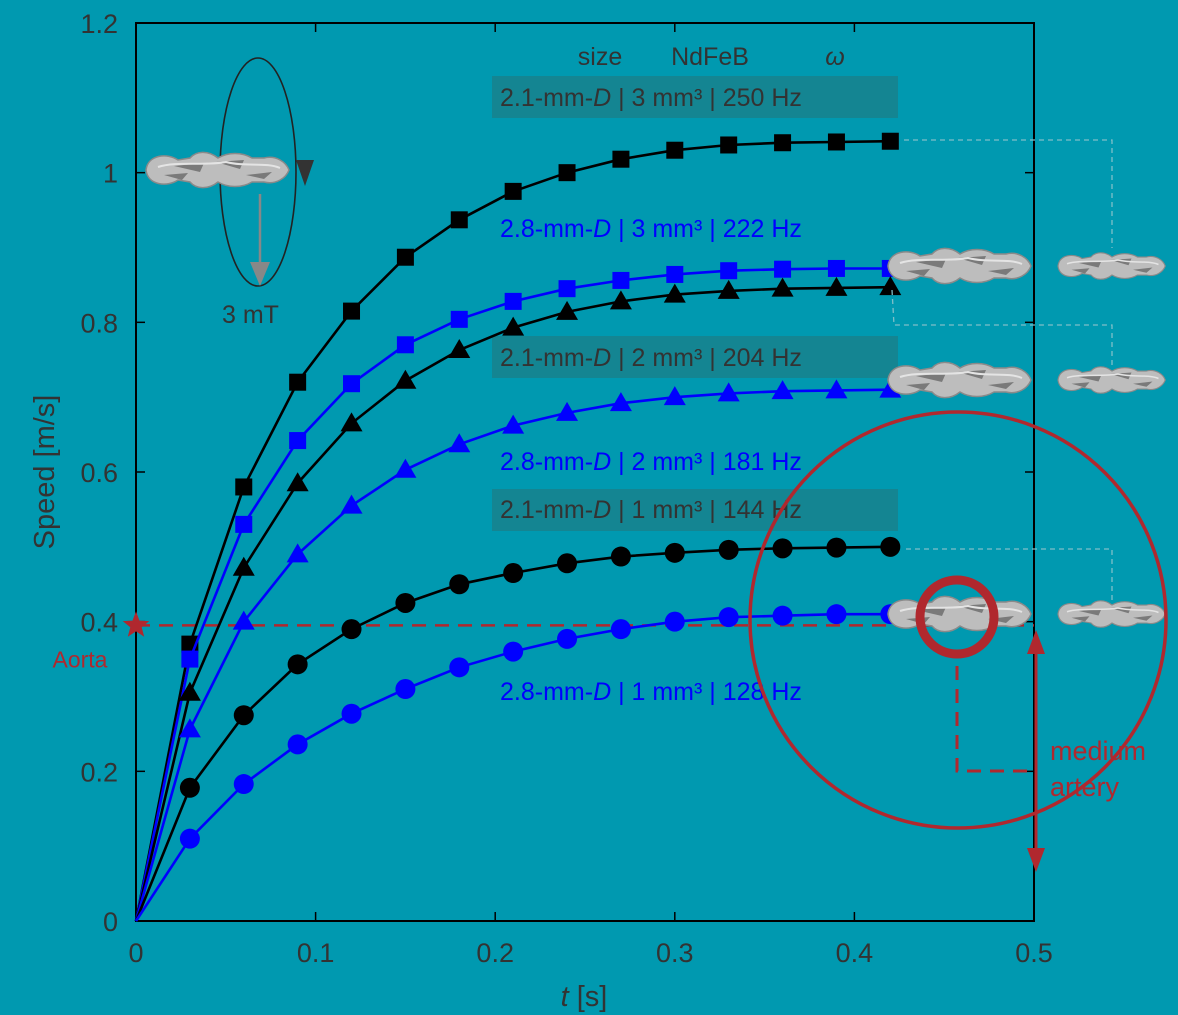 The width and height of the screenshot is (1178, 1015). What do you see at coordinates (1111, 380) in the screenshot?
I see `robot-small-middle` at bounding box center [1111, 380].